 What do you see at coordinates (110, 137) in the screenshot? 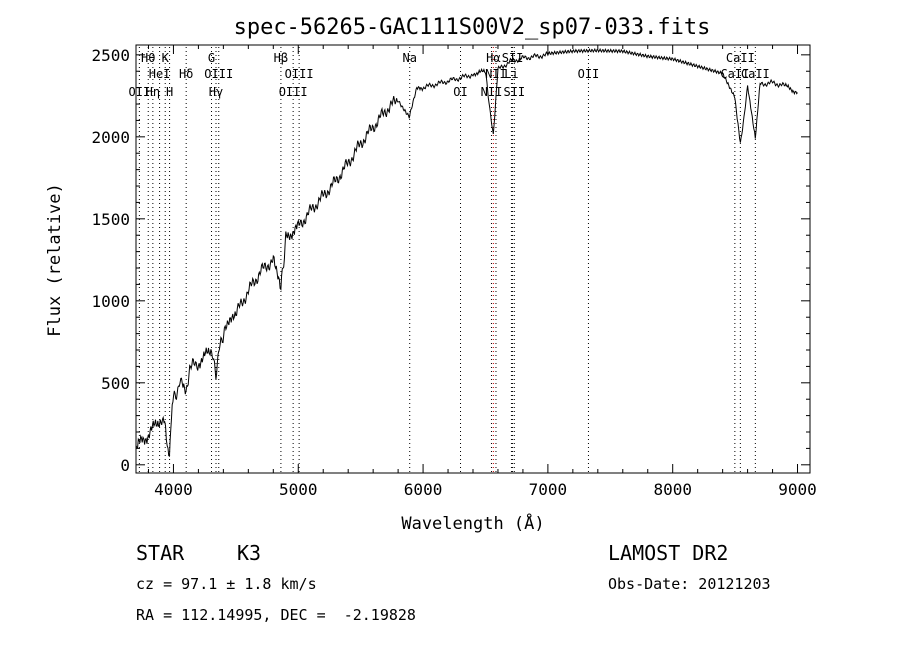
I see `y-tick-label: 2000` at bounding box center [110, 137].